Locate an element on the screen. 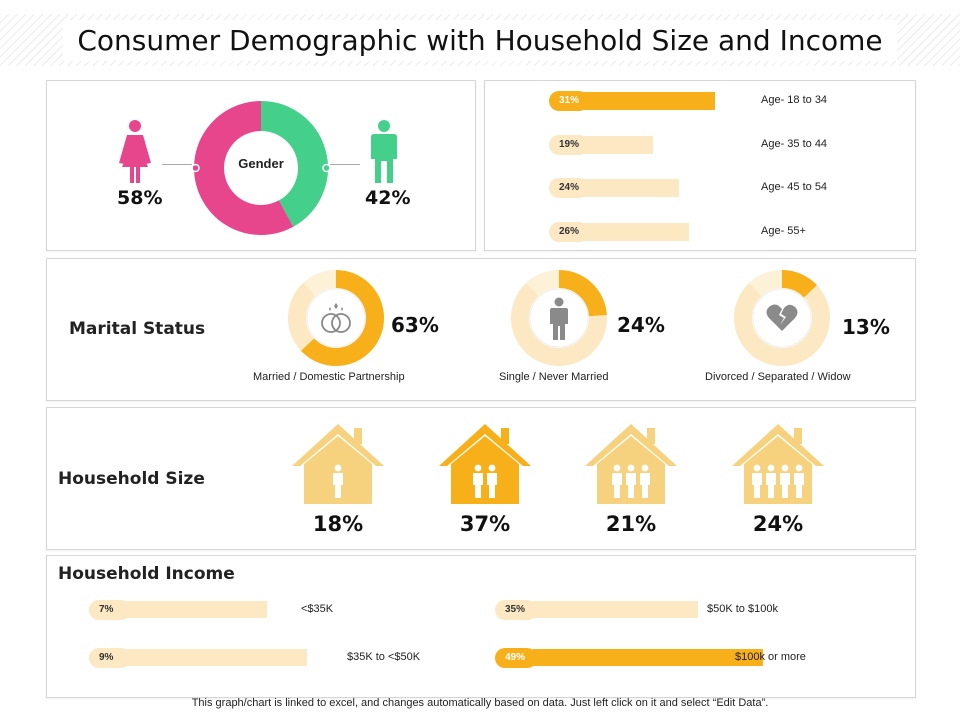 This screenshot has width=960, height=720. household-income-title: Household Income is located at coordinates (146, 574).